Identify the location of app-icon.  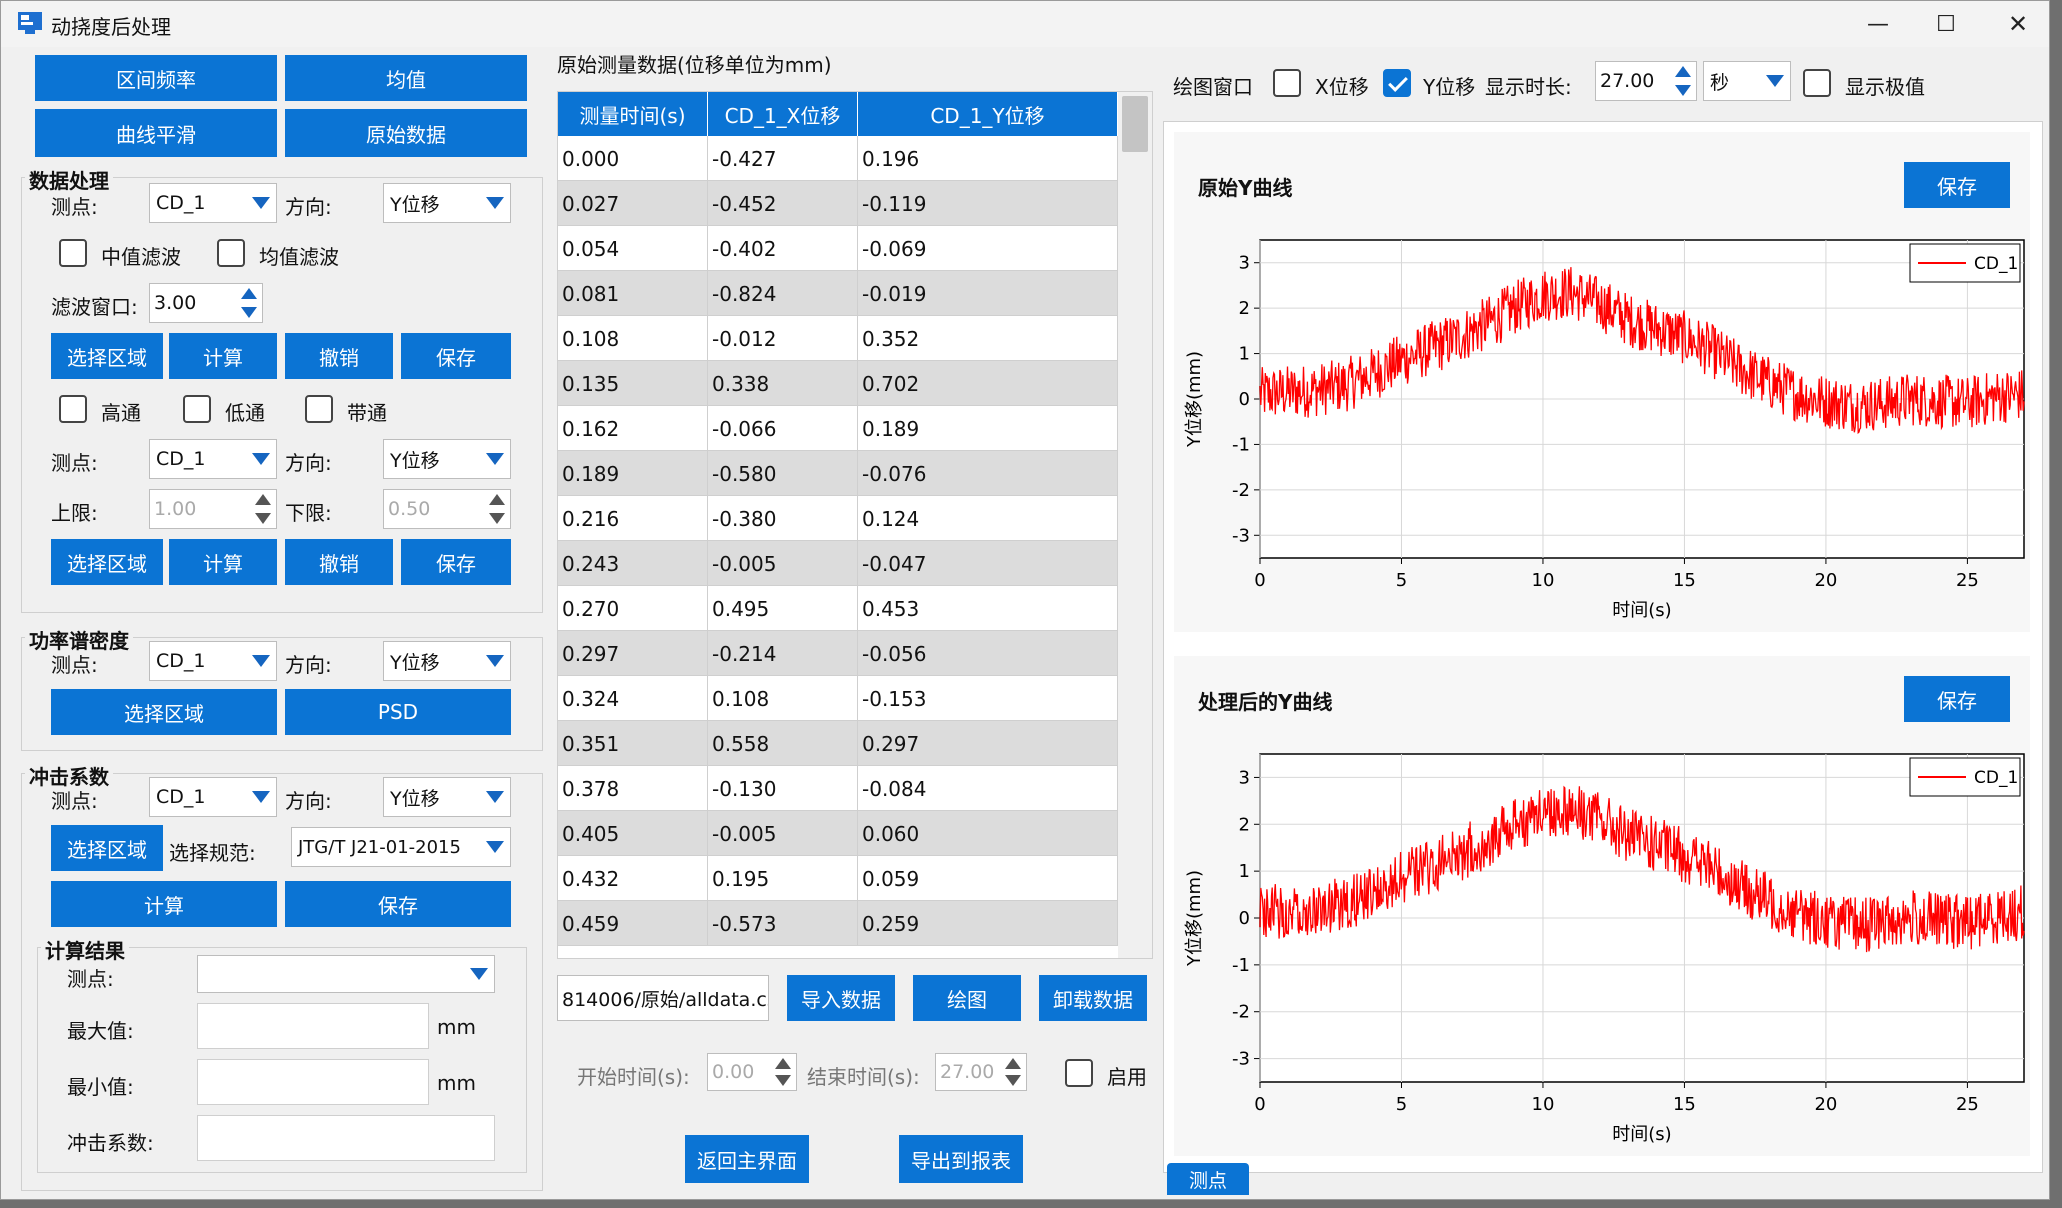
(30, 23).